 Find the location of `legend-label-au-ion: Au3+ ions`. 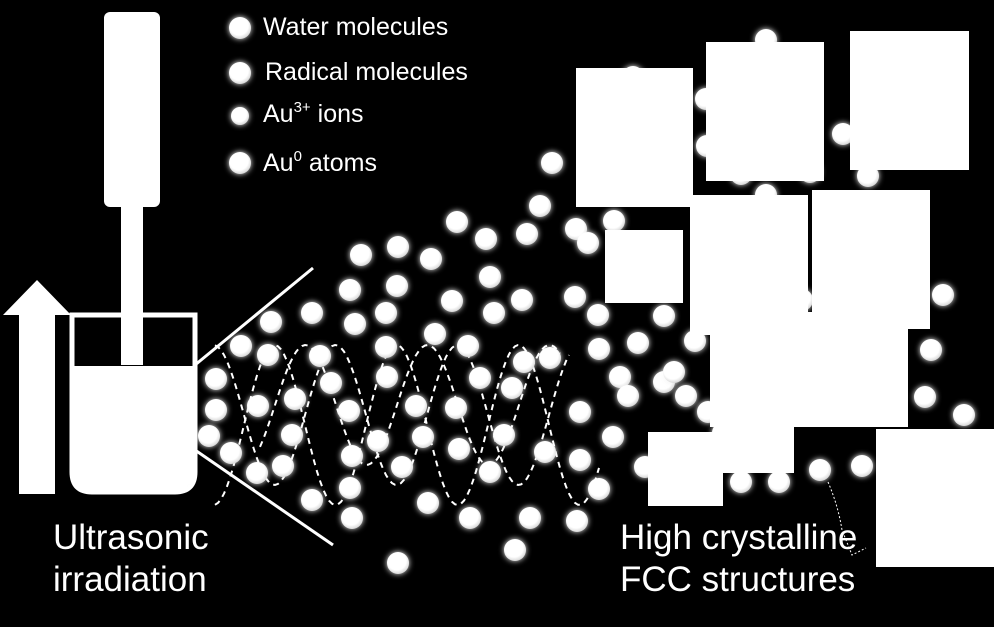

legend-label-au-ion: Au3+ ions is located at coordinates (313, 113).